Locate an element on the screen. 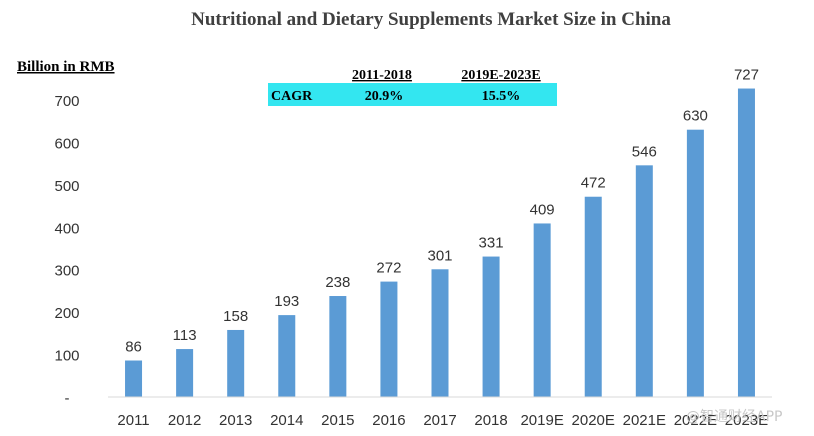 This screenshot has height=436, width=814. bar-value-label: 86 is located at coordinates (133, 347).